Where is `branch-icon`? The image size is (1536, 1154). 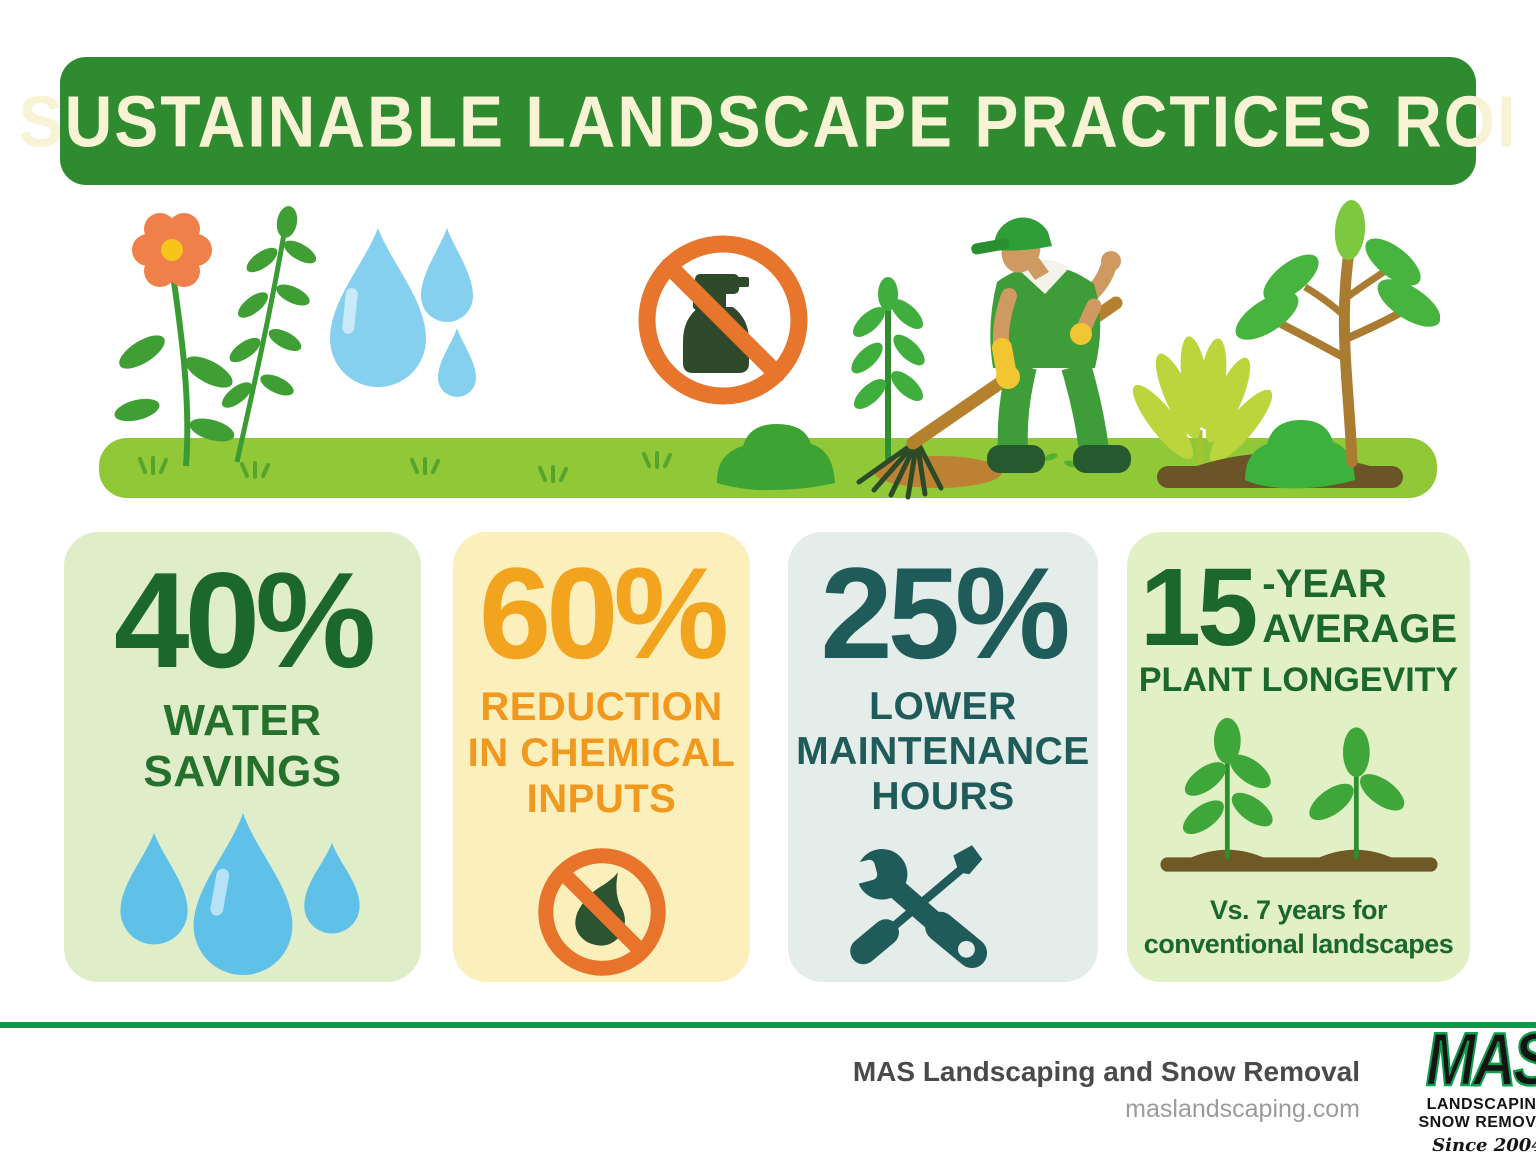
branch-icon is located at coordinates (269, 334).